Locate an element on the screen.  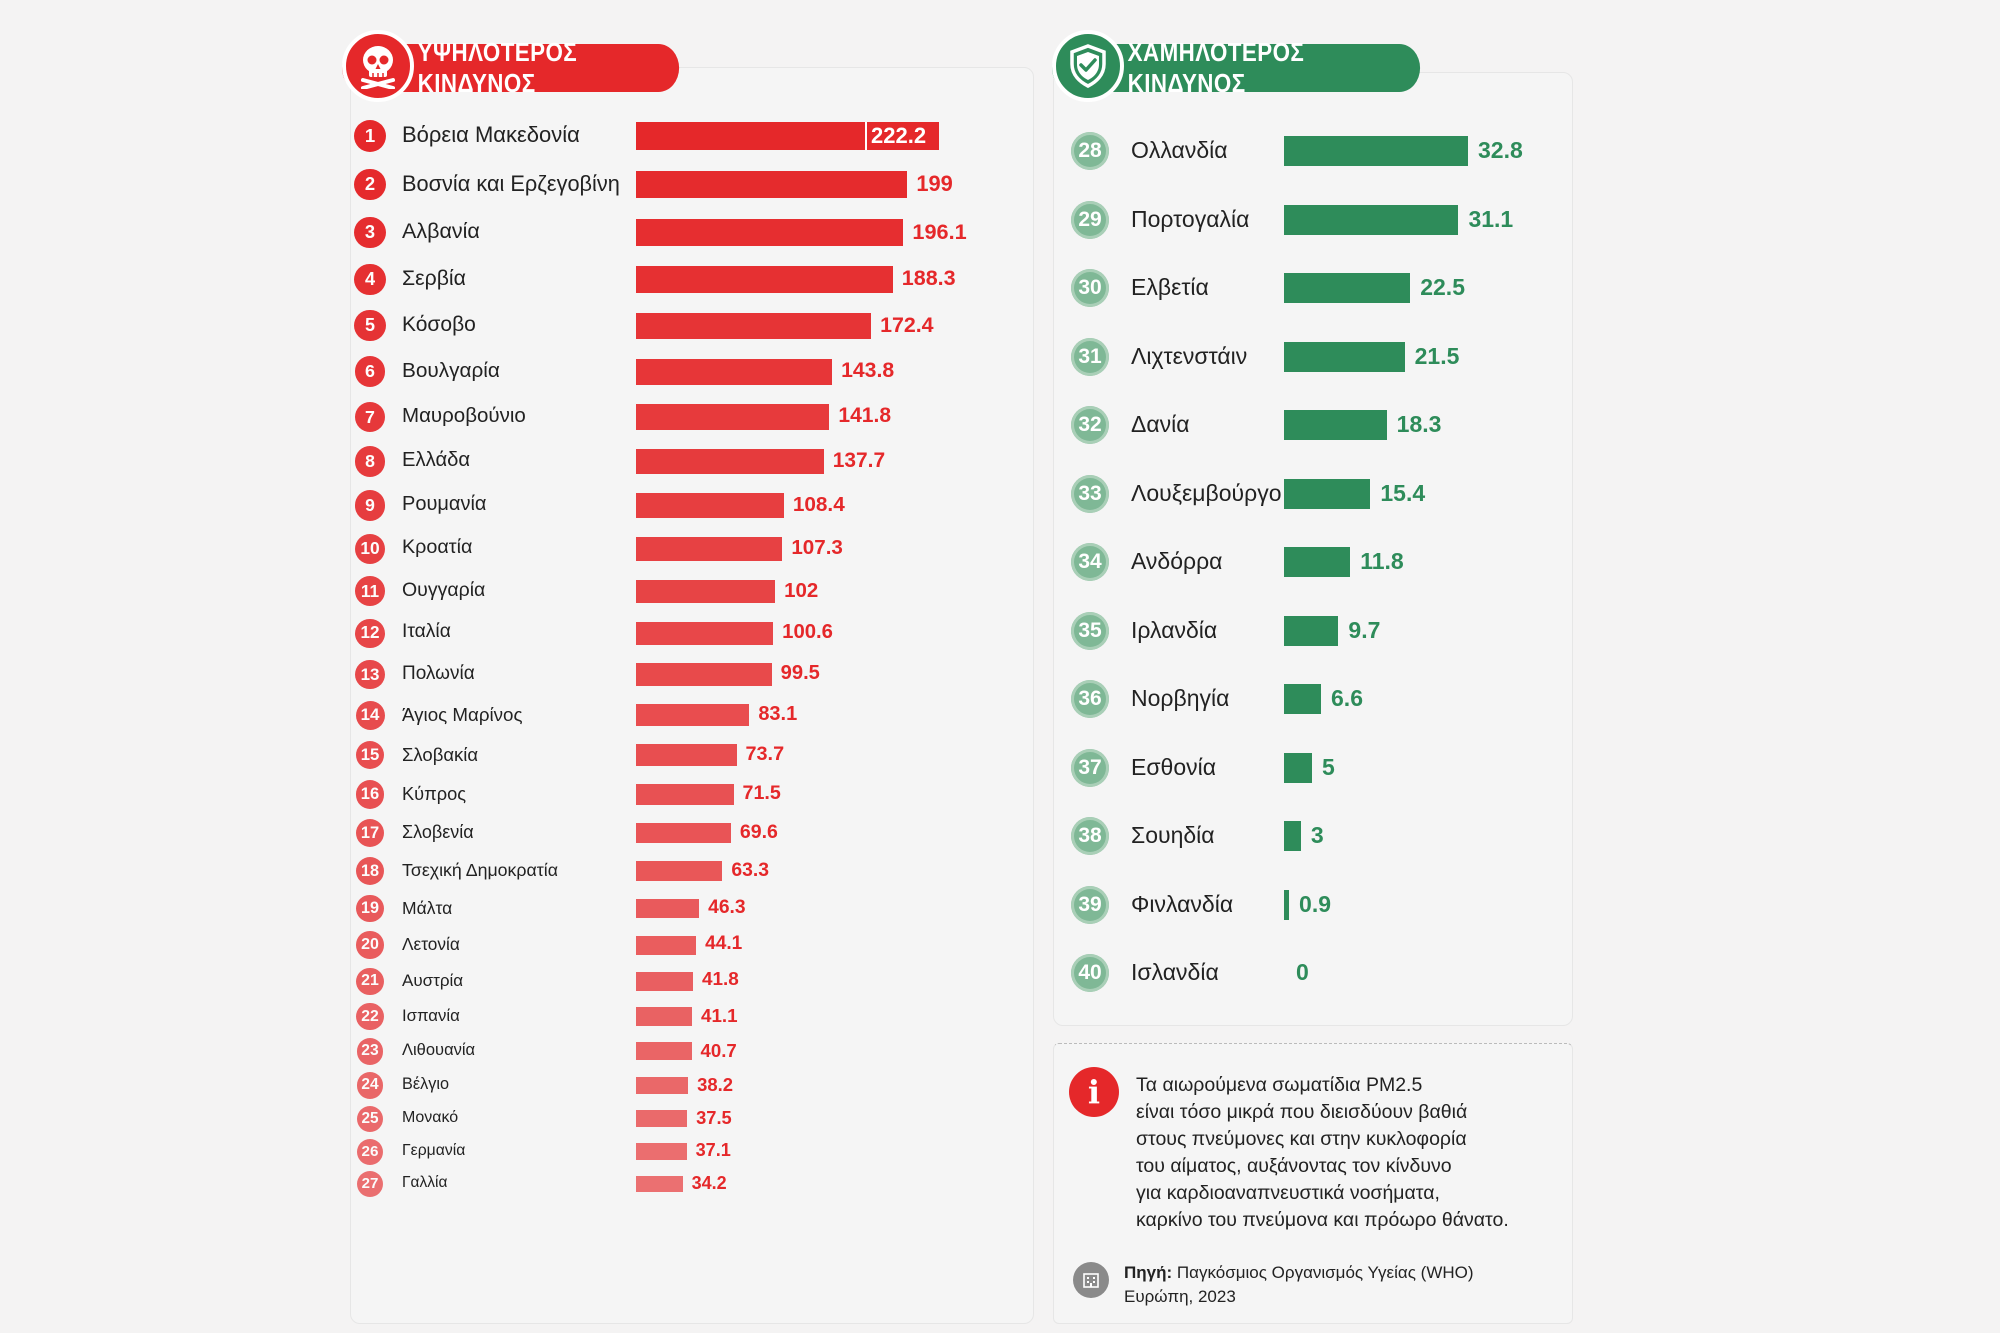
bar-value-label: 41.8 is located at coordinates (720, 980).